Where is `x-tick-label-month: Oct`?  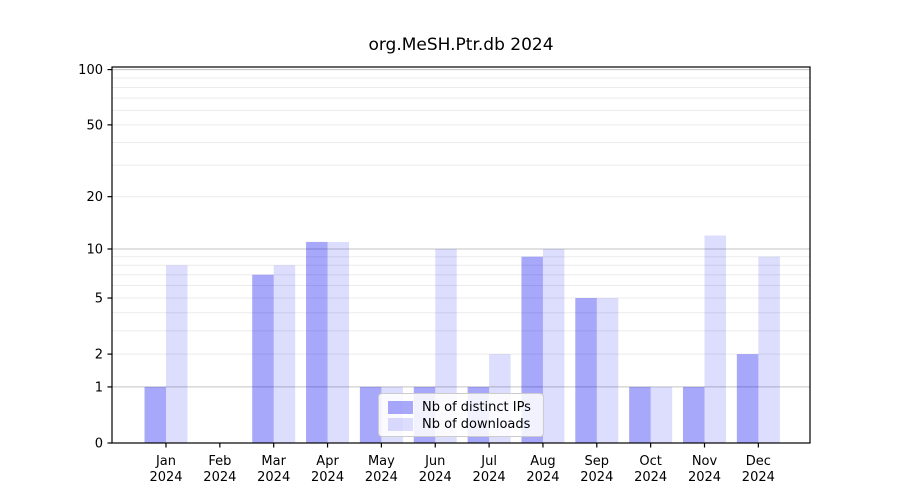 x-tick-label-month: Oct is located at coordinates (650, 461).